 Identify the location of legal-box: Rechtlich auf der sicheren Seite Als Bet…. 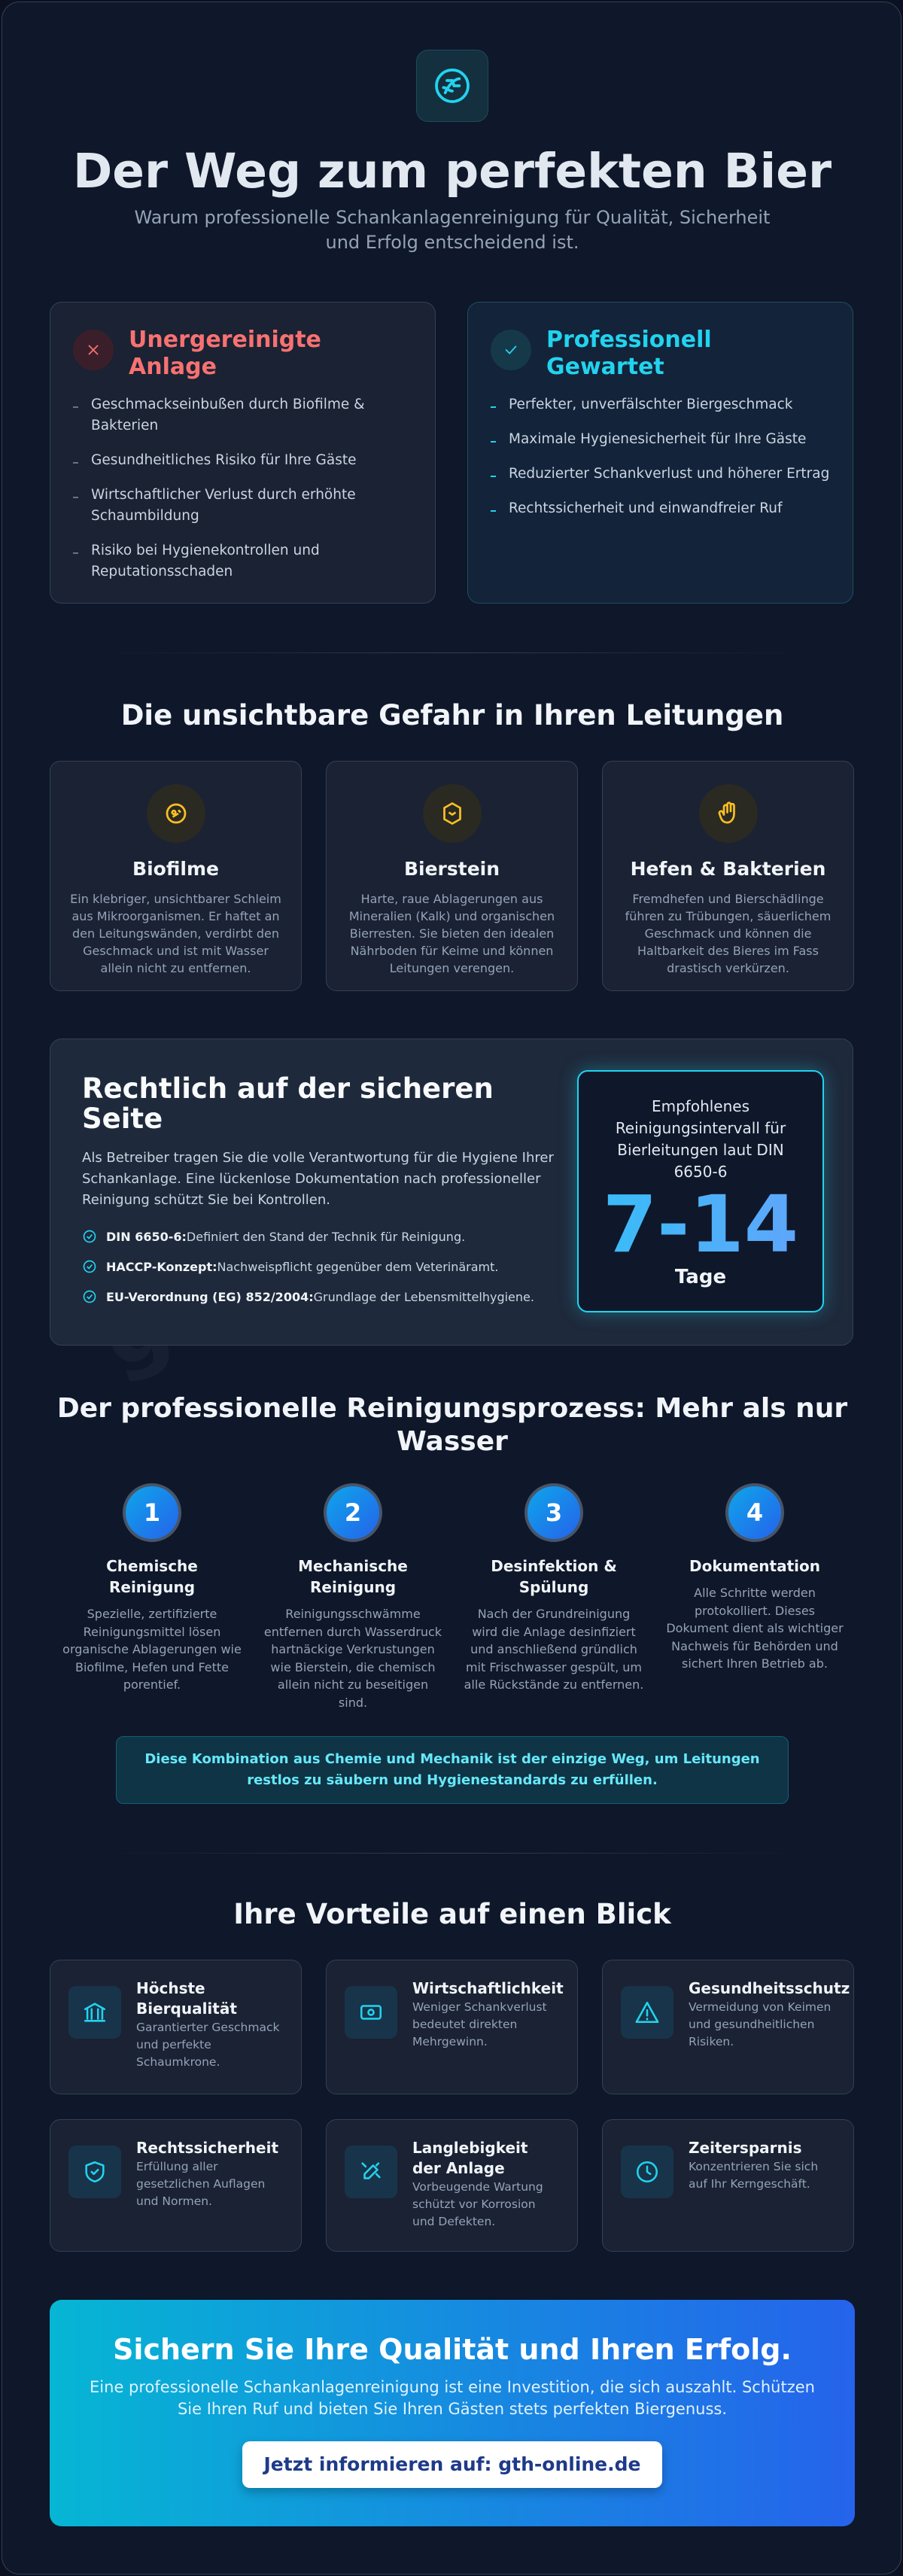
(451, 1192).